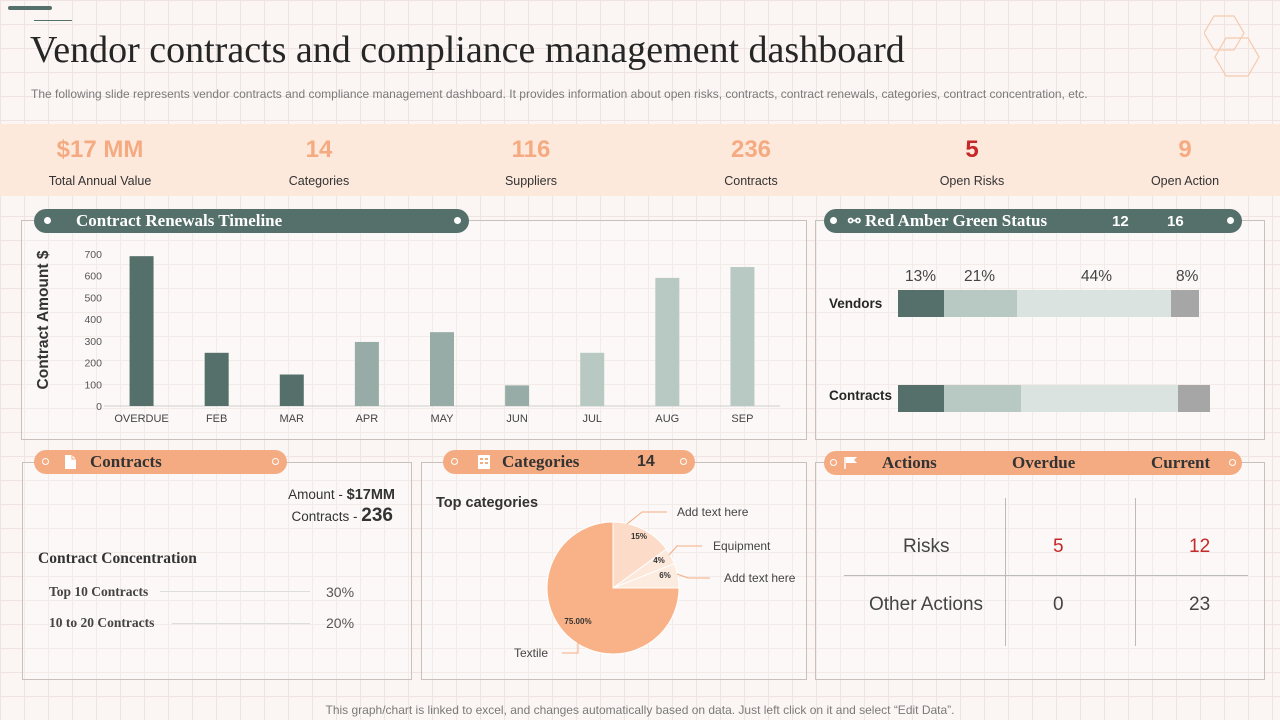  What do you see at coordinates (319, 181) in the screenshot?
I see `kpi-label: Categories` at bounding box center [319, 181].